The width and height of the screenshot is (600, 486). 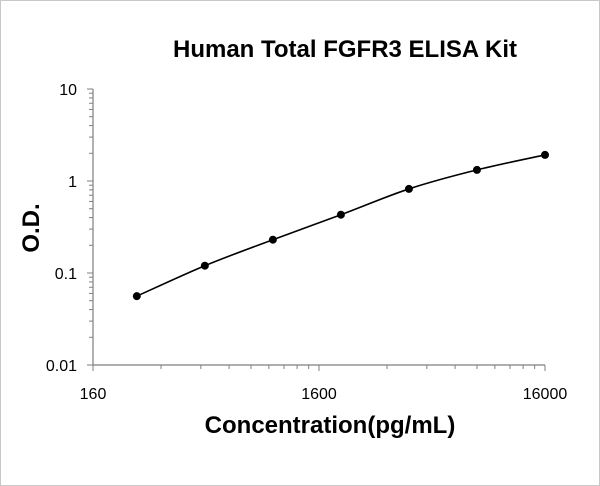 I want to click on y-tick-label: 0.1, so click(x=66, y=274).